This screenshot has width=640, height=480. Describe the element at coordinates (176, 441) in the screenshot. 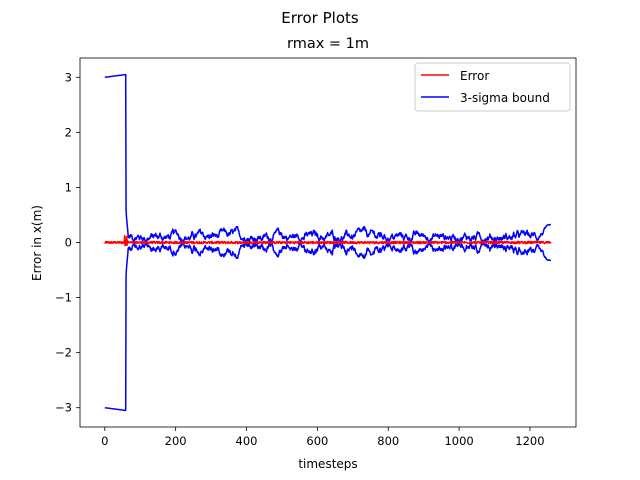

I see `x-tick-label: 200` at that location.